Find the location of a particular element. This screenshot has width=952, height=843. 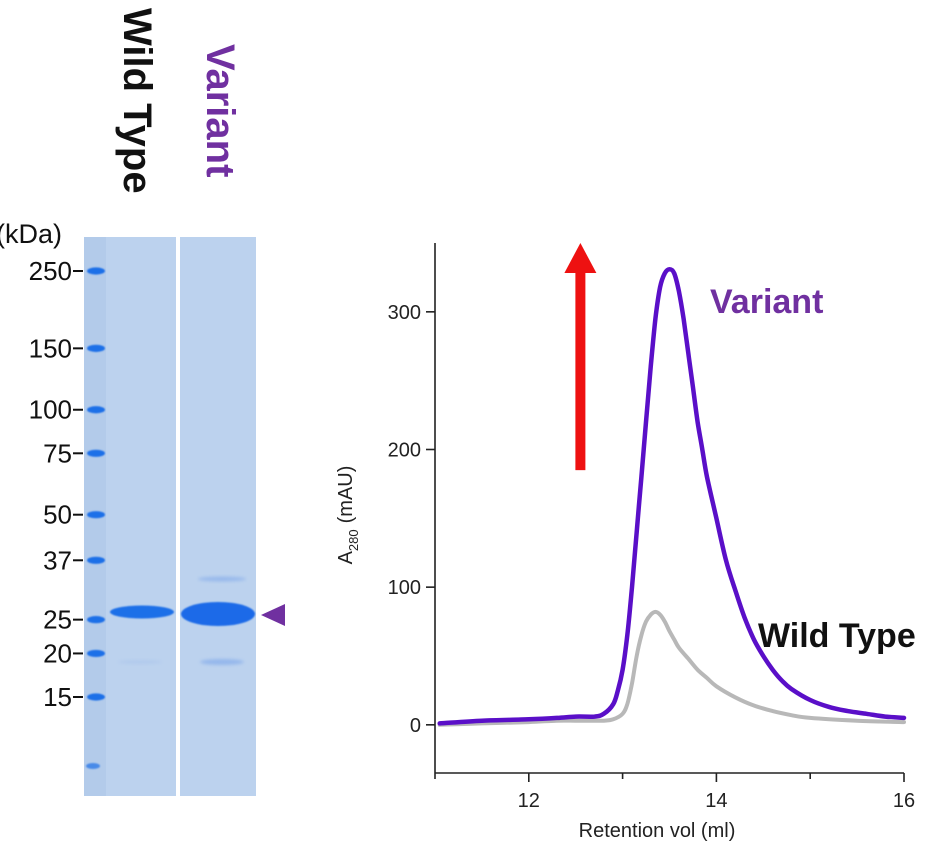

x-tick-label-16: 16 is located at coordinates (904, 801).